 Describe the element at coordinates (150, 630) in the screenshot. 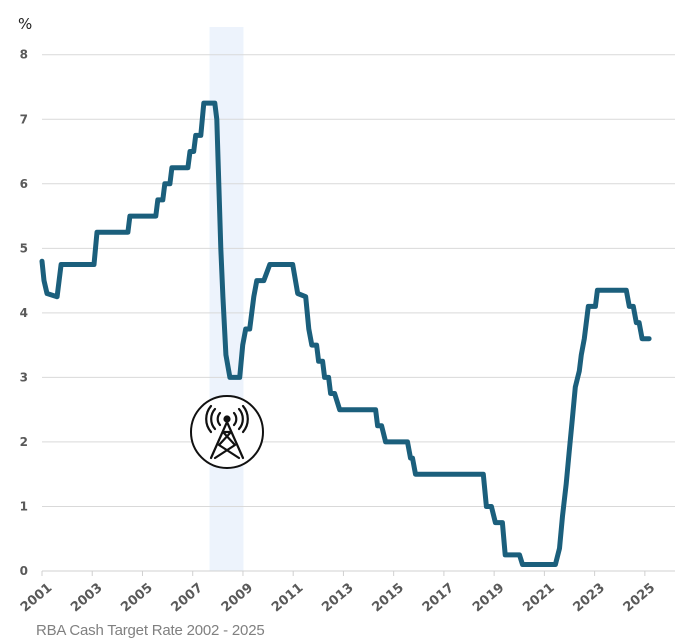

I see `chart-caption: RBA Cash Target Rate 2002 - 2025` at that location.